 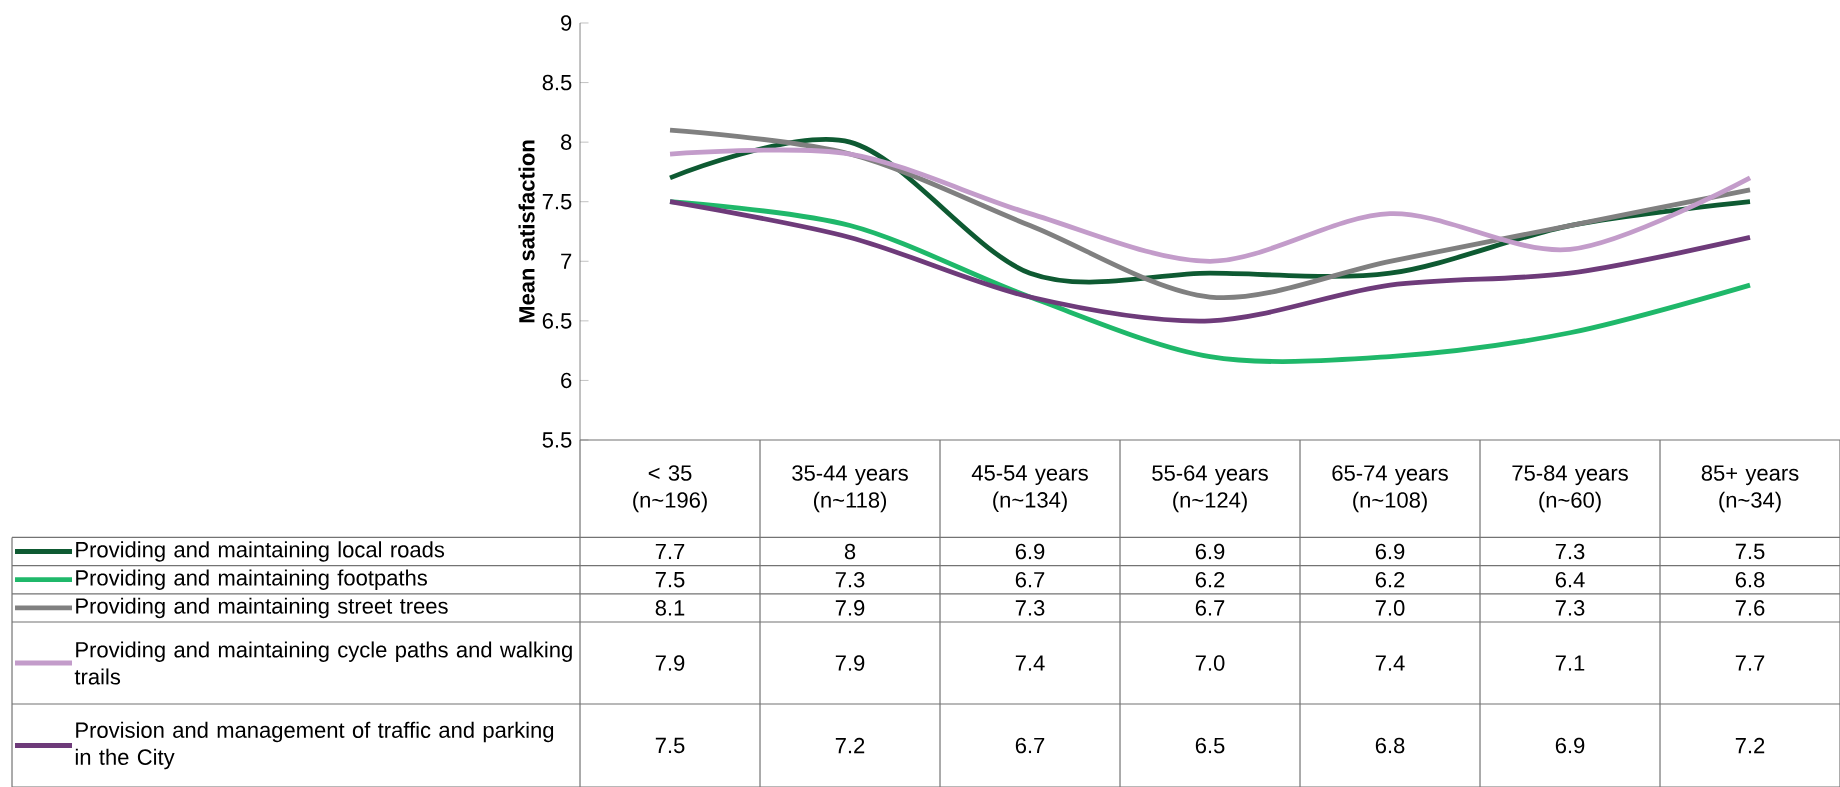 What do you see at coordinates (566, 261) in the screenshot?
I see `y-tick-label: 7` at bounding box center [566, 261].